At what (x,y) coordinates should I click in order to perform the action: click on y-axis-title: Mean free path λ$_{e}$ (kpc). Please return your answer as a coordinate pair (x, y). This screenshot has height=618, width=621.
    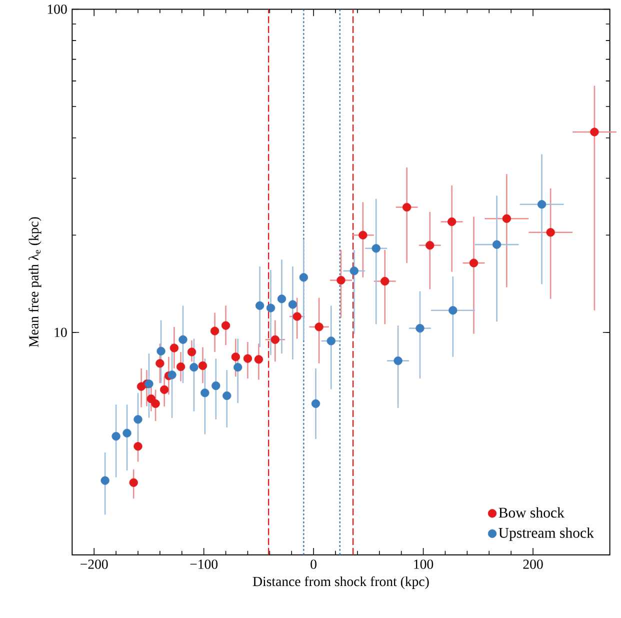
    Looking at the image, I should click on (35, 282).